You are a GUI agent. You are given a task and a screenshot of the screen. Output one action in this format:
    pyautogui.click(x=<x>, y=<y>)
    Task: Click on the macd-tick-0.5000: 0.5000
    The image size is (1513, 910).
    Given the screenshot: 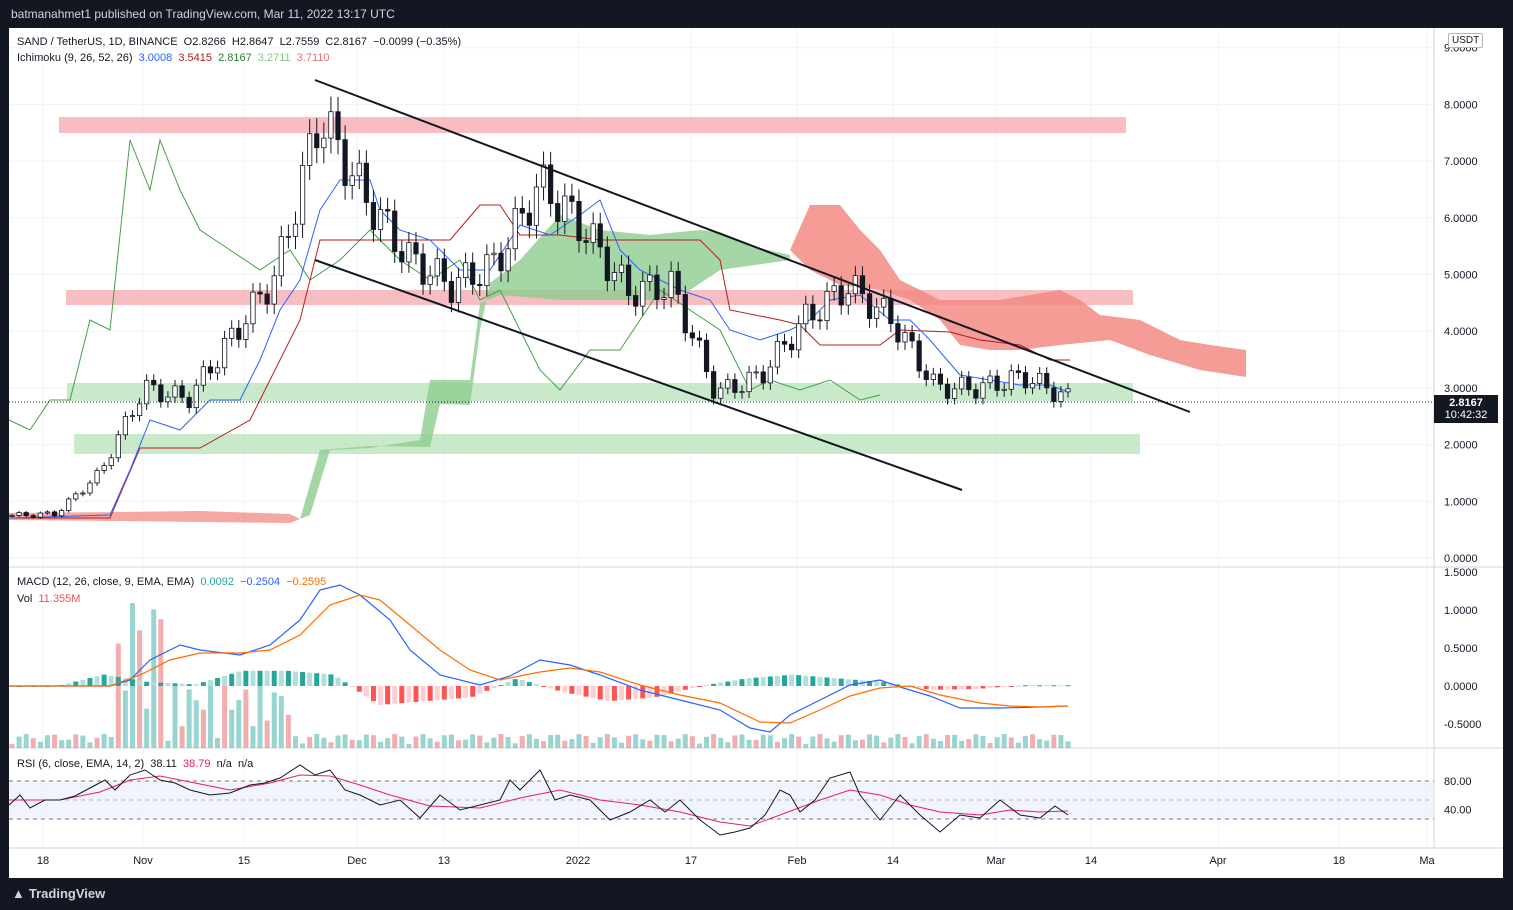 What is the action you would take?
    pyautogui.click(x=1461, y=649)
    